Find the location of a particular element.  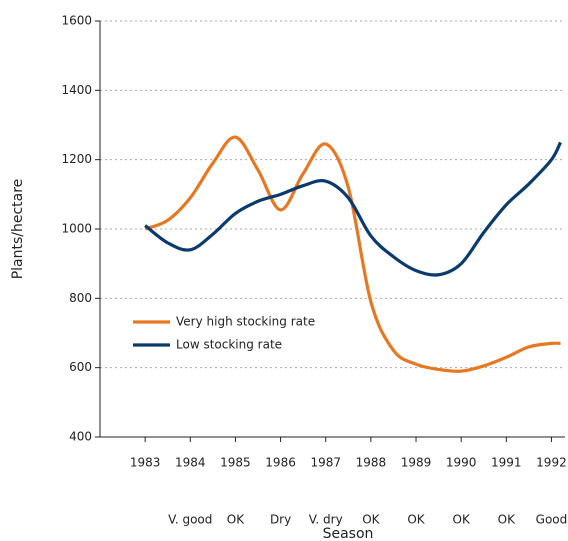

season-label: Dry is located at coordinates (280, 520).